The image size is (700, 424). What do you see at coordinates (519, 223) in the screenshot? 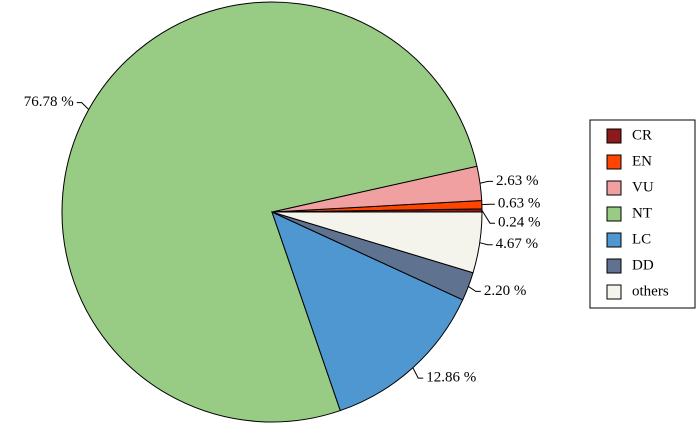
I see `data-label: 0.24 %` at bounding box center [519, 223].